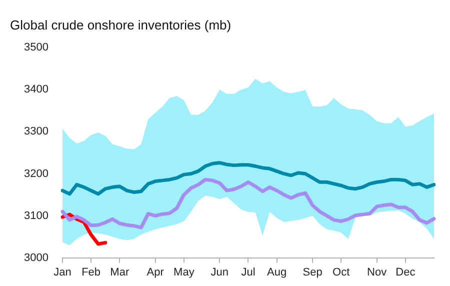 Image resolution: width=450 pixels, height=286 pixels. What do you see at coordinates (36, 90) in the screenshot?
I see `y-tick-label: 3400` at bounding box center [36, 90].